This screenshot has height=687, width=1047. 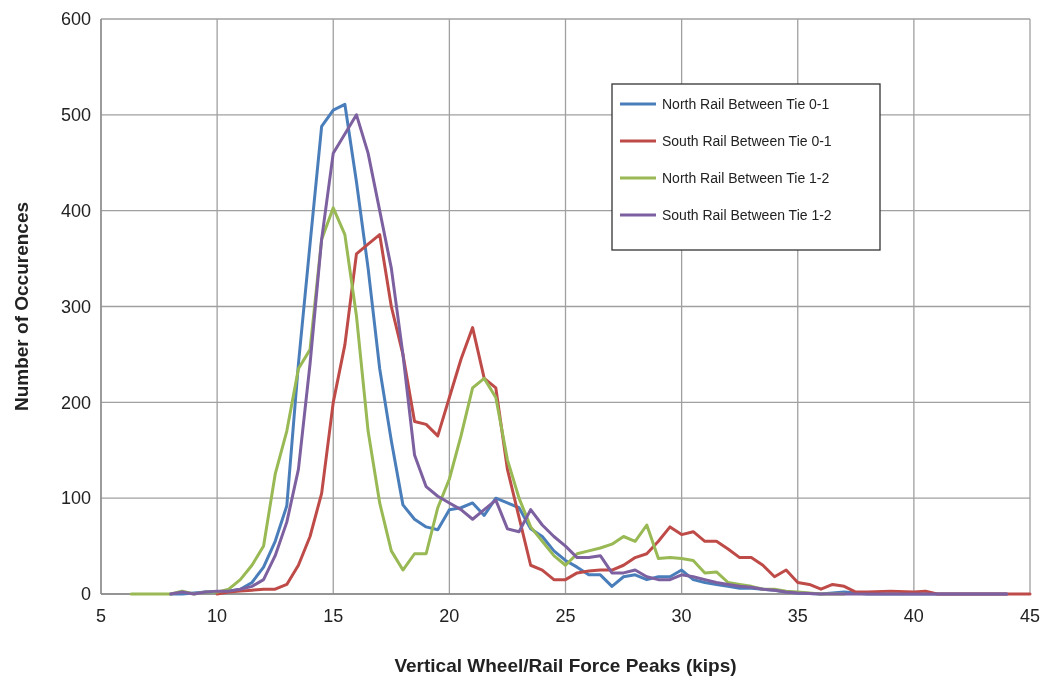 I want to click on y-tick-label: 200, so click(x=75, y=402).